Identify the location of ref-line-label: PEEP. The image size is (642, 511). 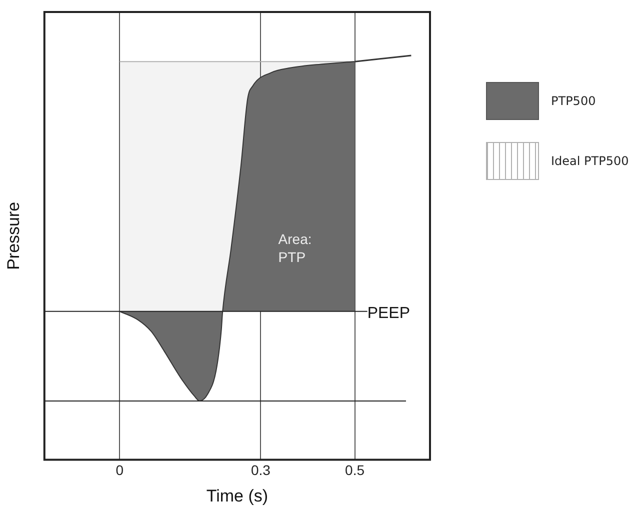
(388, 313).